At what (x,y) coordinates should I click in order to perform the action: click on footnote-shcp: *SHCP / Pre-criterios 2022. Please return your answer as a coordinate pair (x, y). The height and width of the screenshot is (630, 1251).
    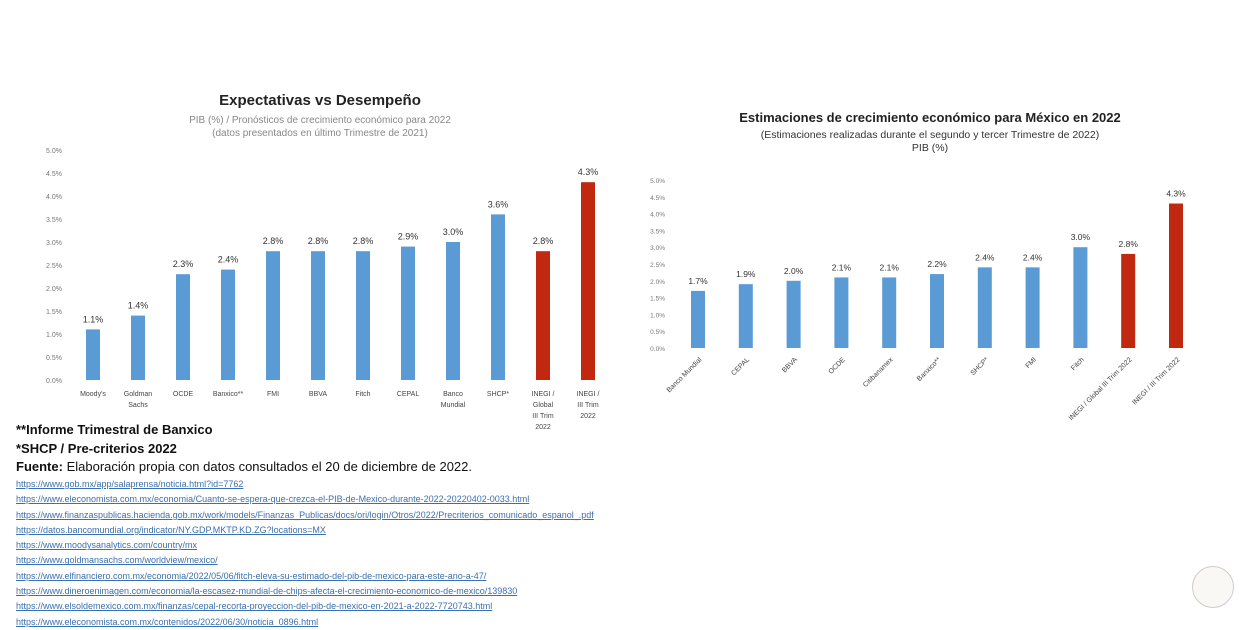
    Looking at the image, I should click on (96, 448).